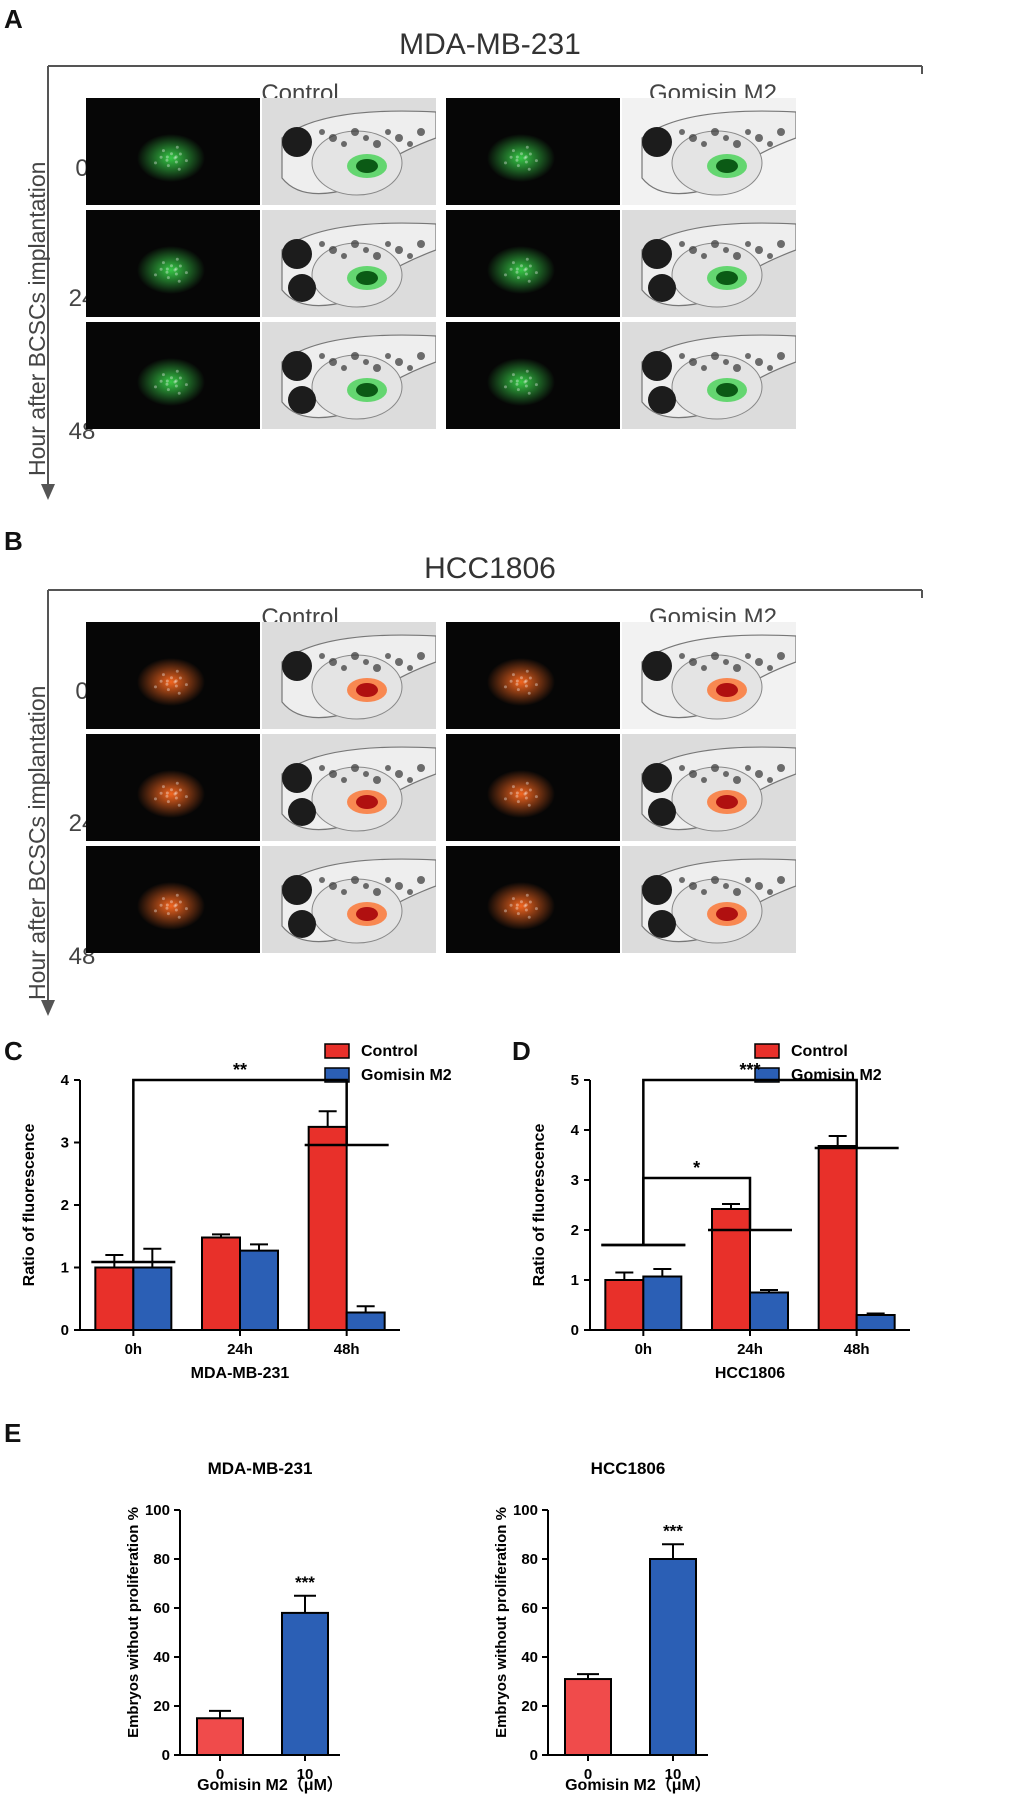  I want to click on x-axis-label: MDA-MB-231, so click(240, 1373).